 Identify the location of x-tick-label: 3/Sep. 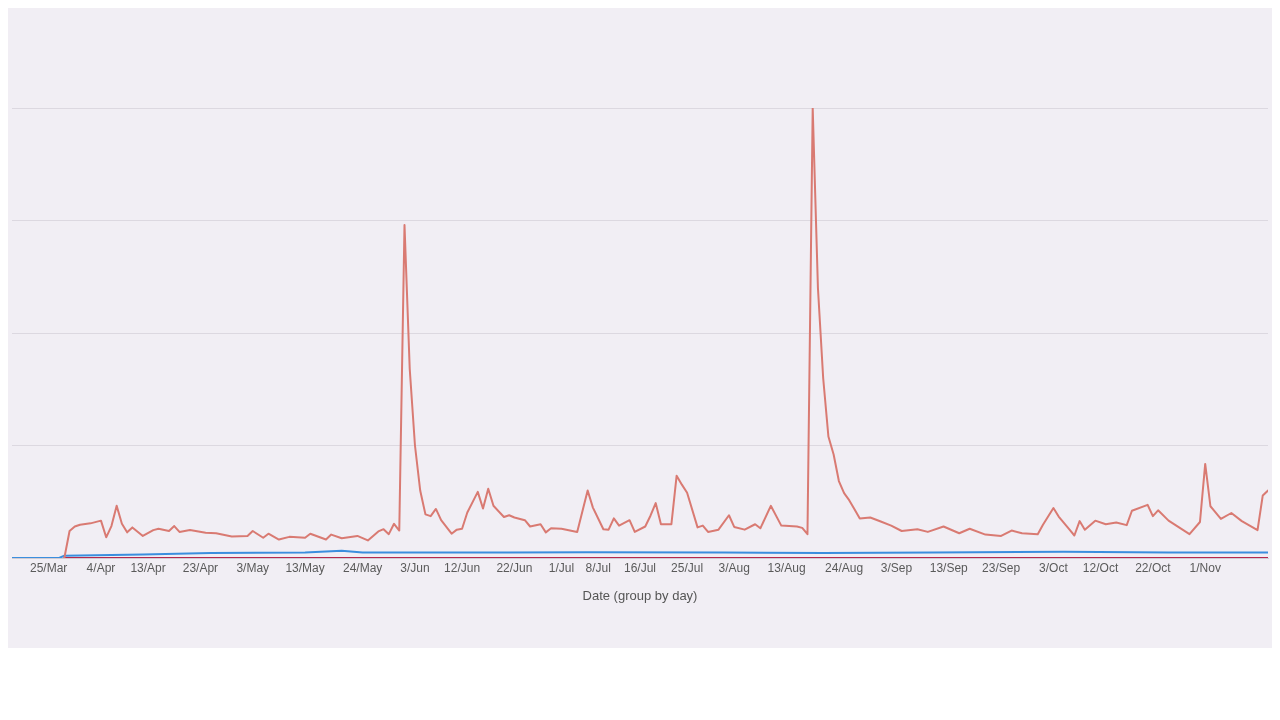
(896, 567).